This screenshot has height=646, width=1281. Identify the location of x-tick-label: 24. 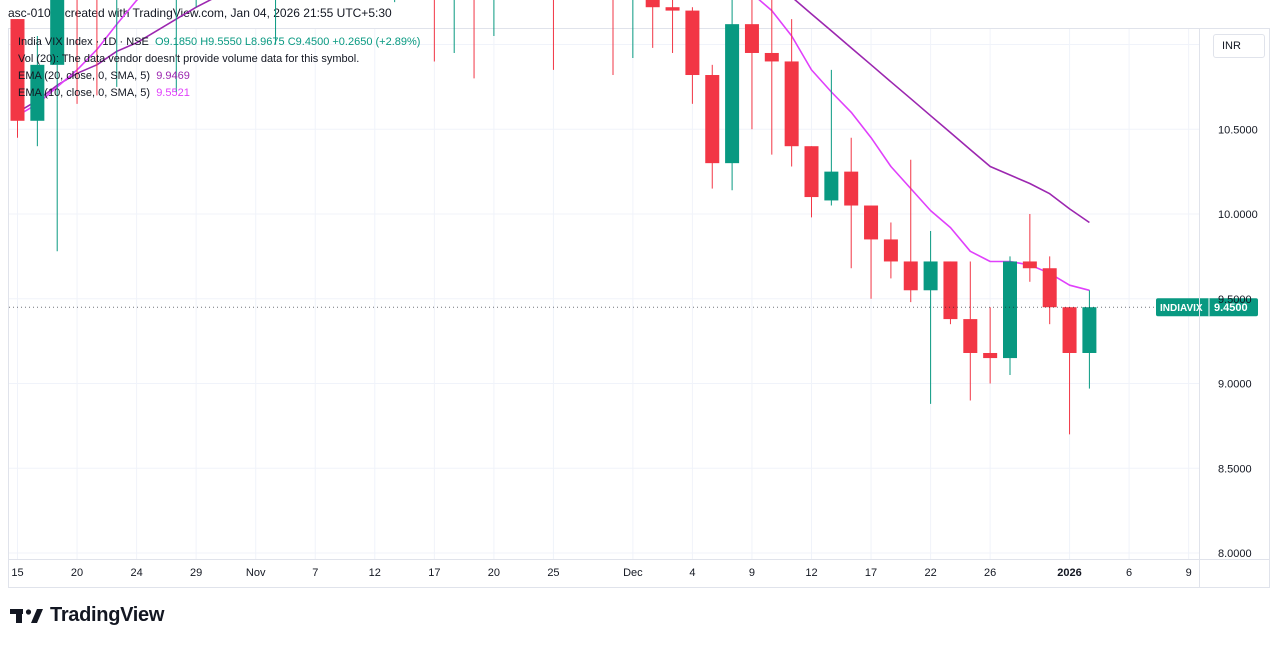
(136, 573).